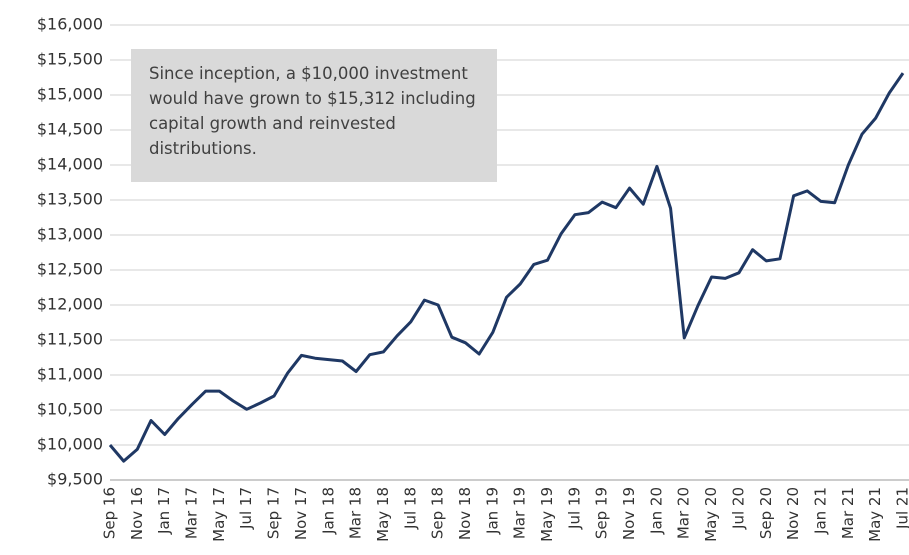 This screenshot has width=909, height=555. Describe the element at coordinates (75, 479) in the screenshot. I see `y-tick-label: $9,500` at that location.